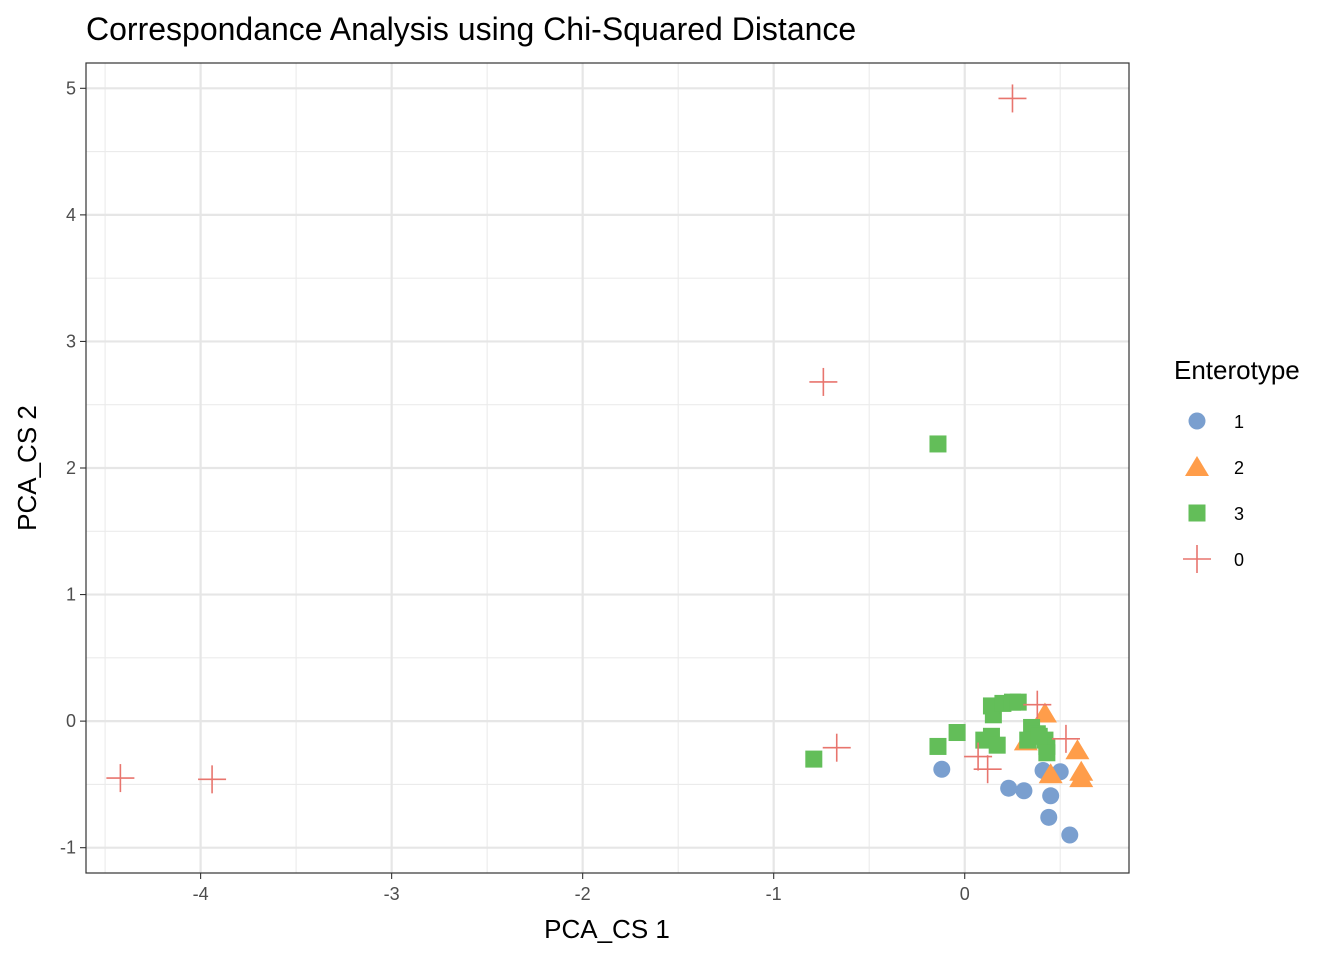 This screenshot has height=960, width=1344. What do you see at coordinates (1237, 370) in the screenshot?
I see `legend-title: Enterotype` at bounding box center [1237, 370].